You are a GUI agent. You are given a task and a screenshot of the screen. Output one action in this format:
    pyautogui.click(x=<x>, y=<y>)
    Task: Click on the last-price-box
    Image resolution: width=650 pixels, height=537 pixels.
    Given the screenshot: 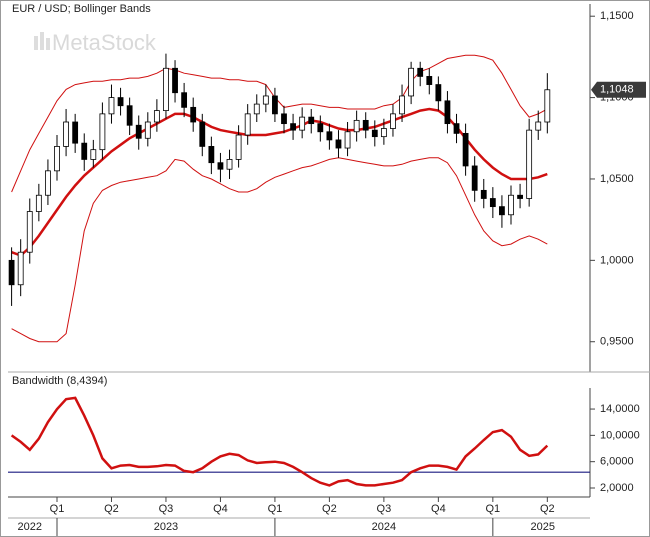 What is the action you would take?
    pyautogui.click(x=618, y=89)
    